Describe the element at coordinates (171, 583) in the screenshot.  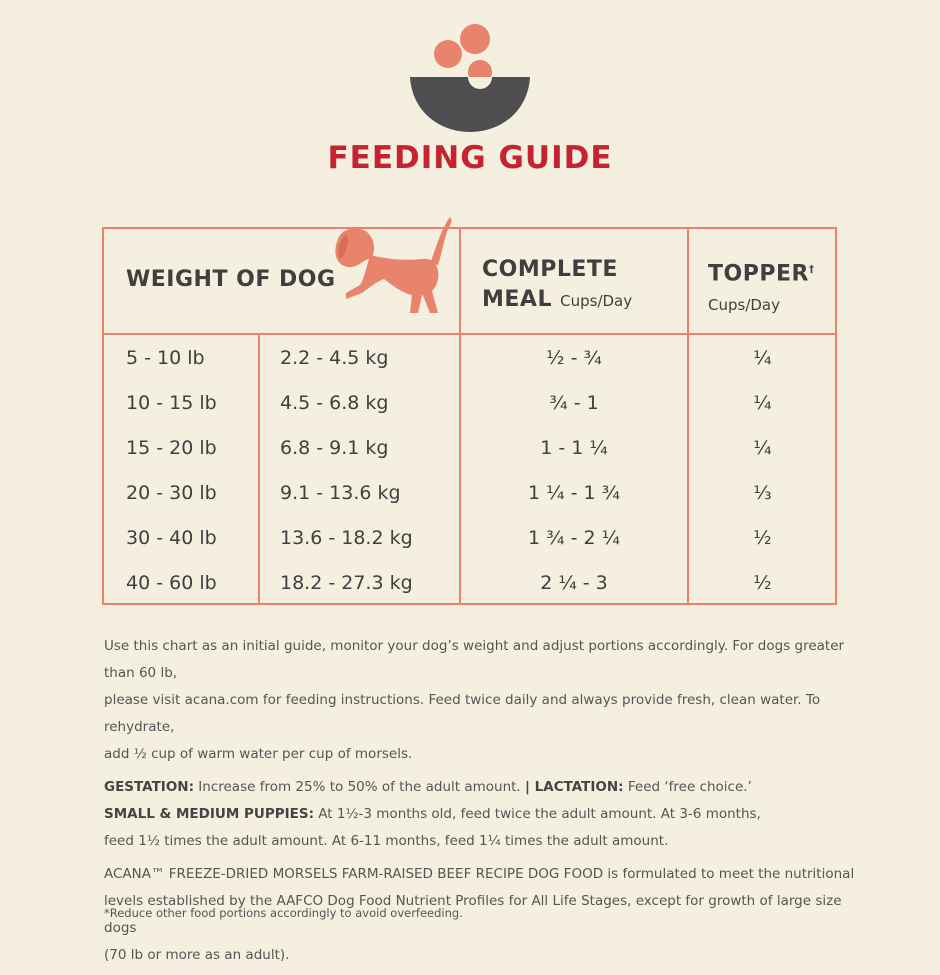
I see `cell-weight-lb: 40 - 60 lb` at that location.